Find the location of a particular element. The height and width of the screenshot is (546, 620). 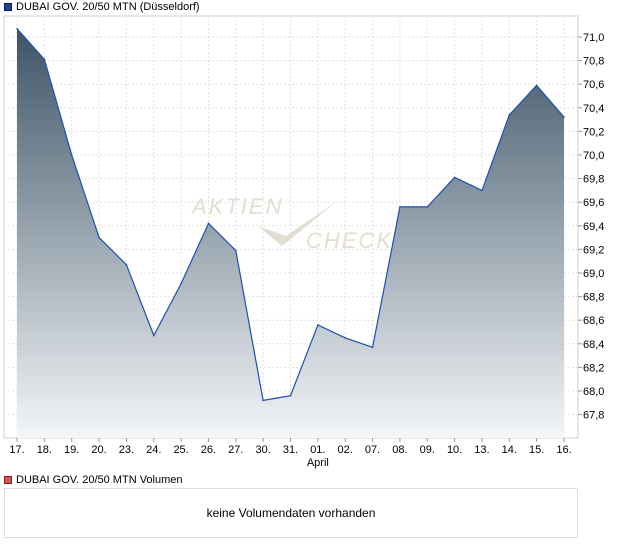

volume-legend-label: DUBAI GOV. 20/50 MTN Volumen is located at coordinates (99, 480).